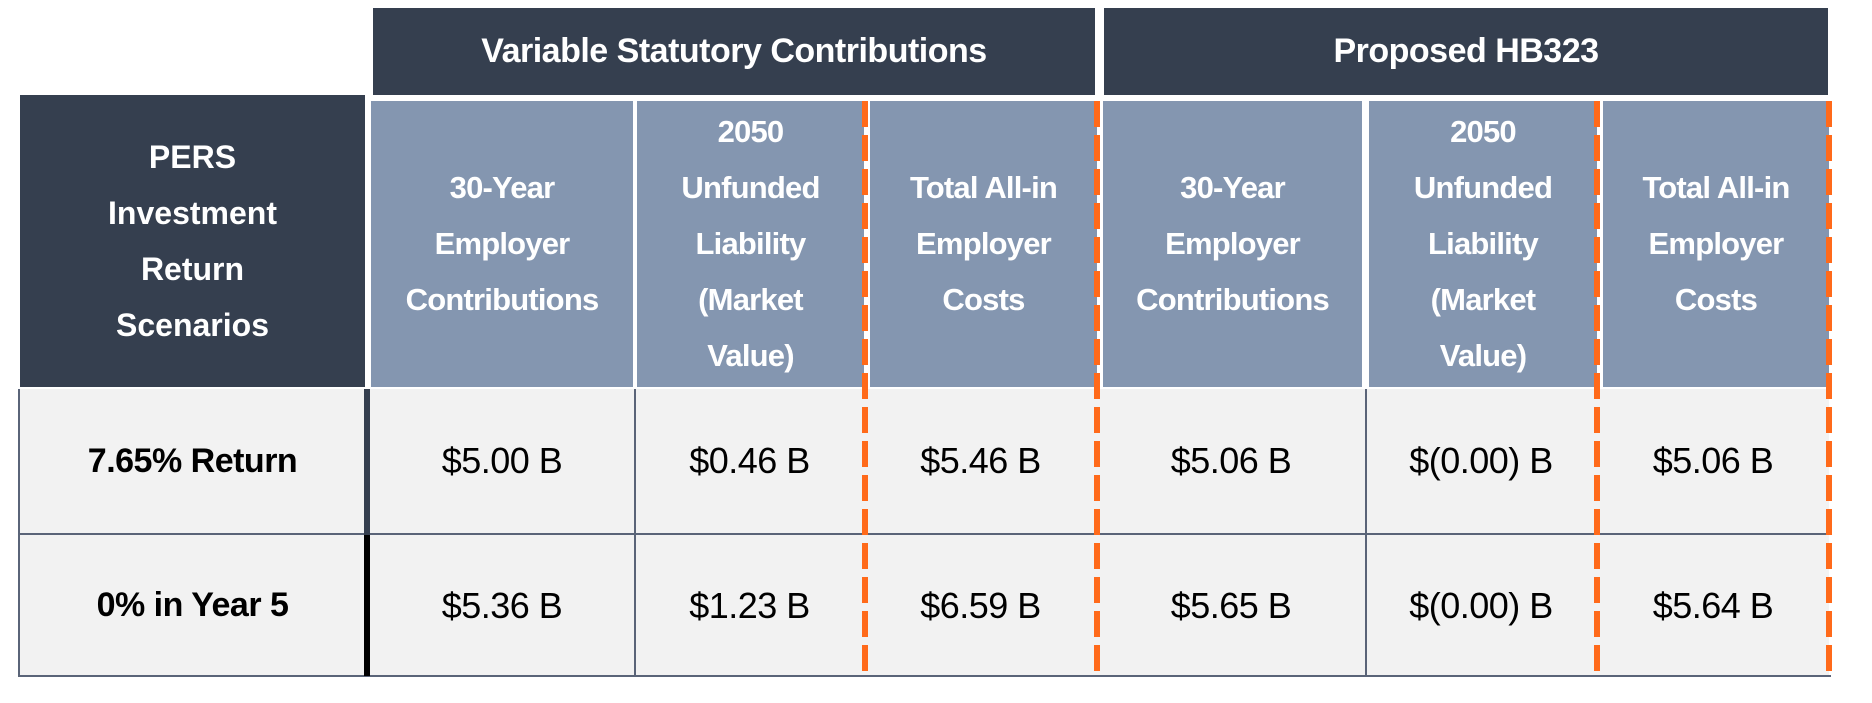 The height and width of the screenshot is (703, 1872). I want to click on table-cell: $5.46 B, so click(980, 461).